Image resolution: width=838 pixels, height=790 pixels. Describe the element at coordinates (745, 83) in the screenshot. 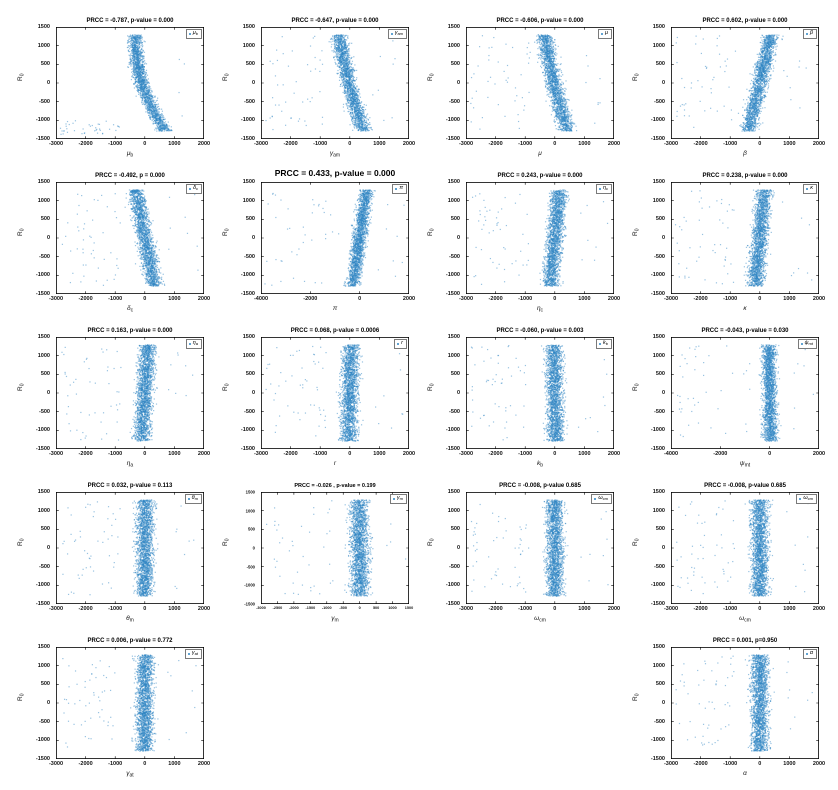

I see `axes-box: β` at that location.